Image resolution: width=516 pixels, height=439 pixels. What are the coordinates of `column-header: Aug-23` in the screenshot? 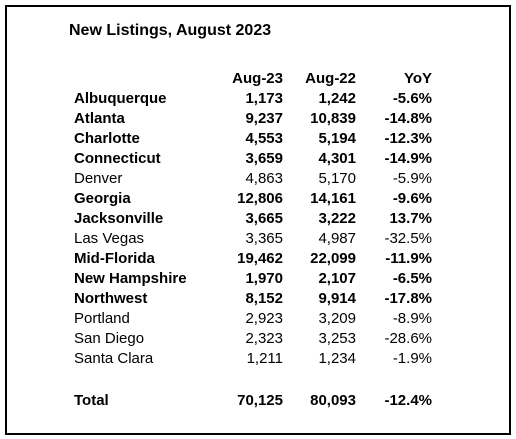 It's located at (257, 78).